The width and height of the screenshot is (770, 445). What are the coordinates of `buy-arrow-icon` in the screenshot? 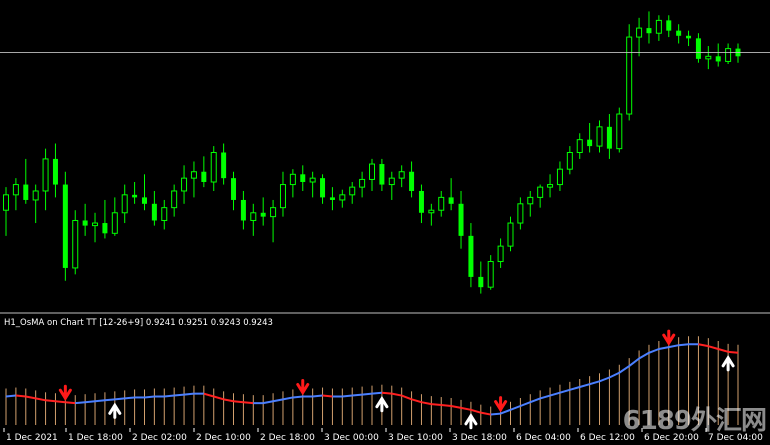 It's located at (471, 421).